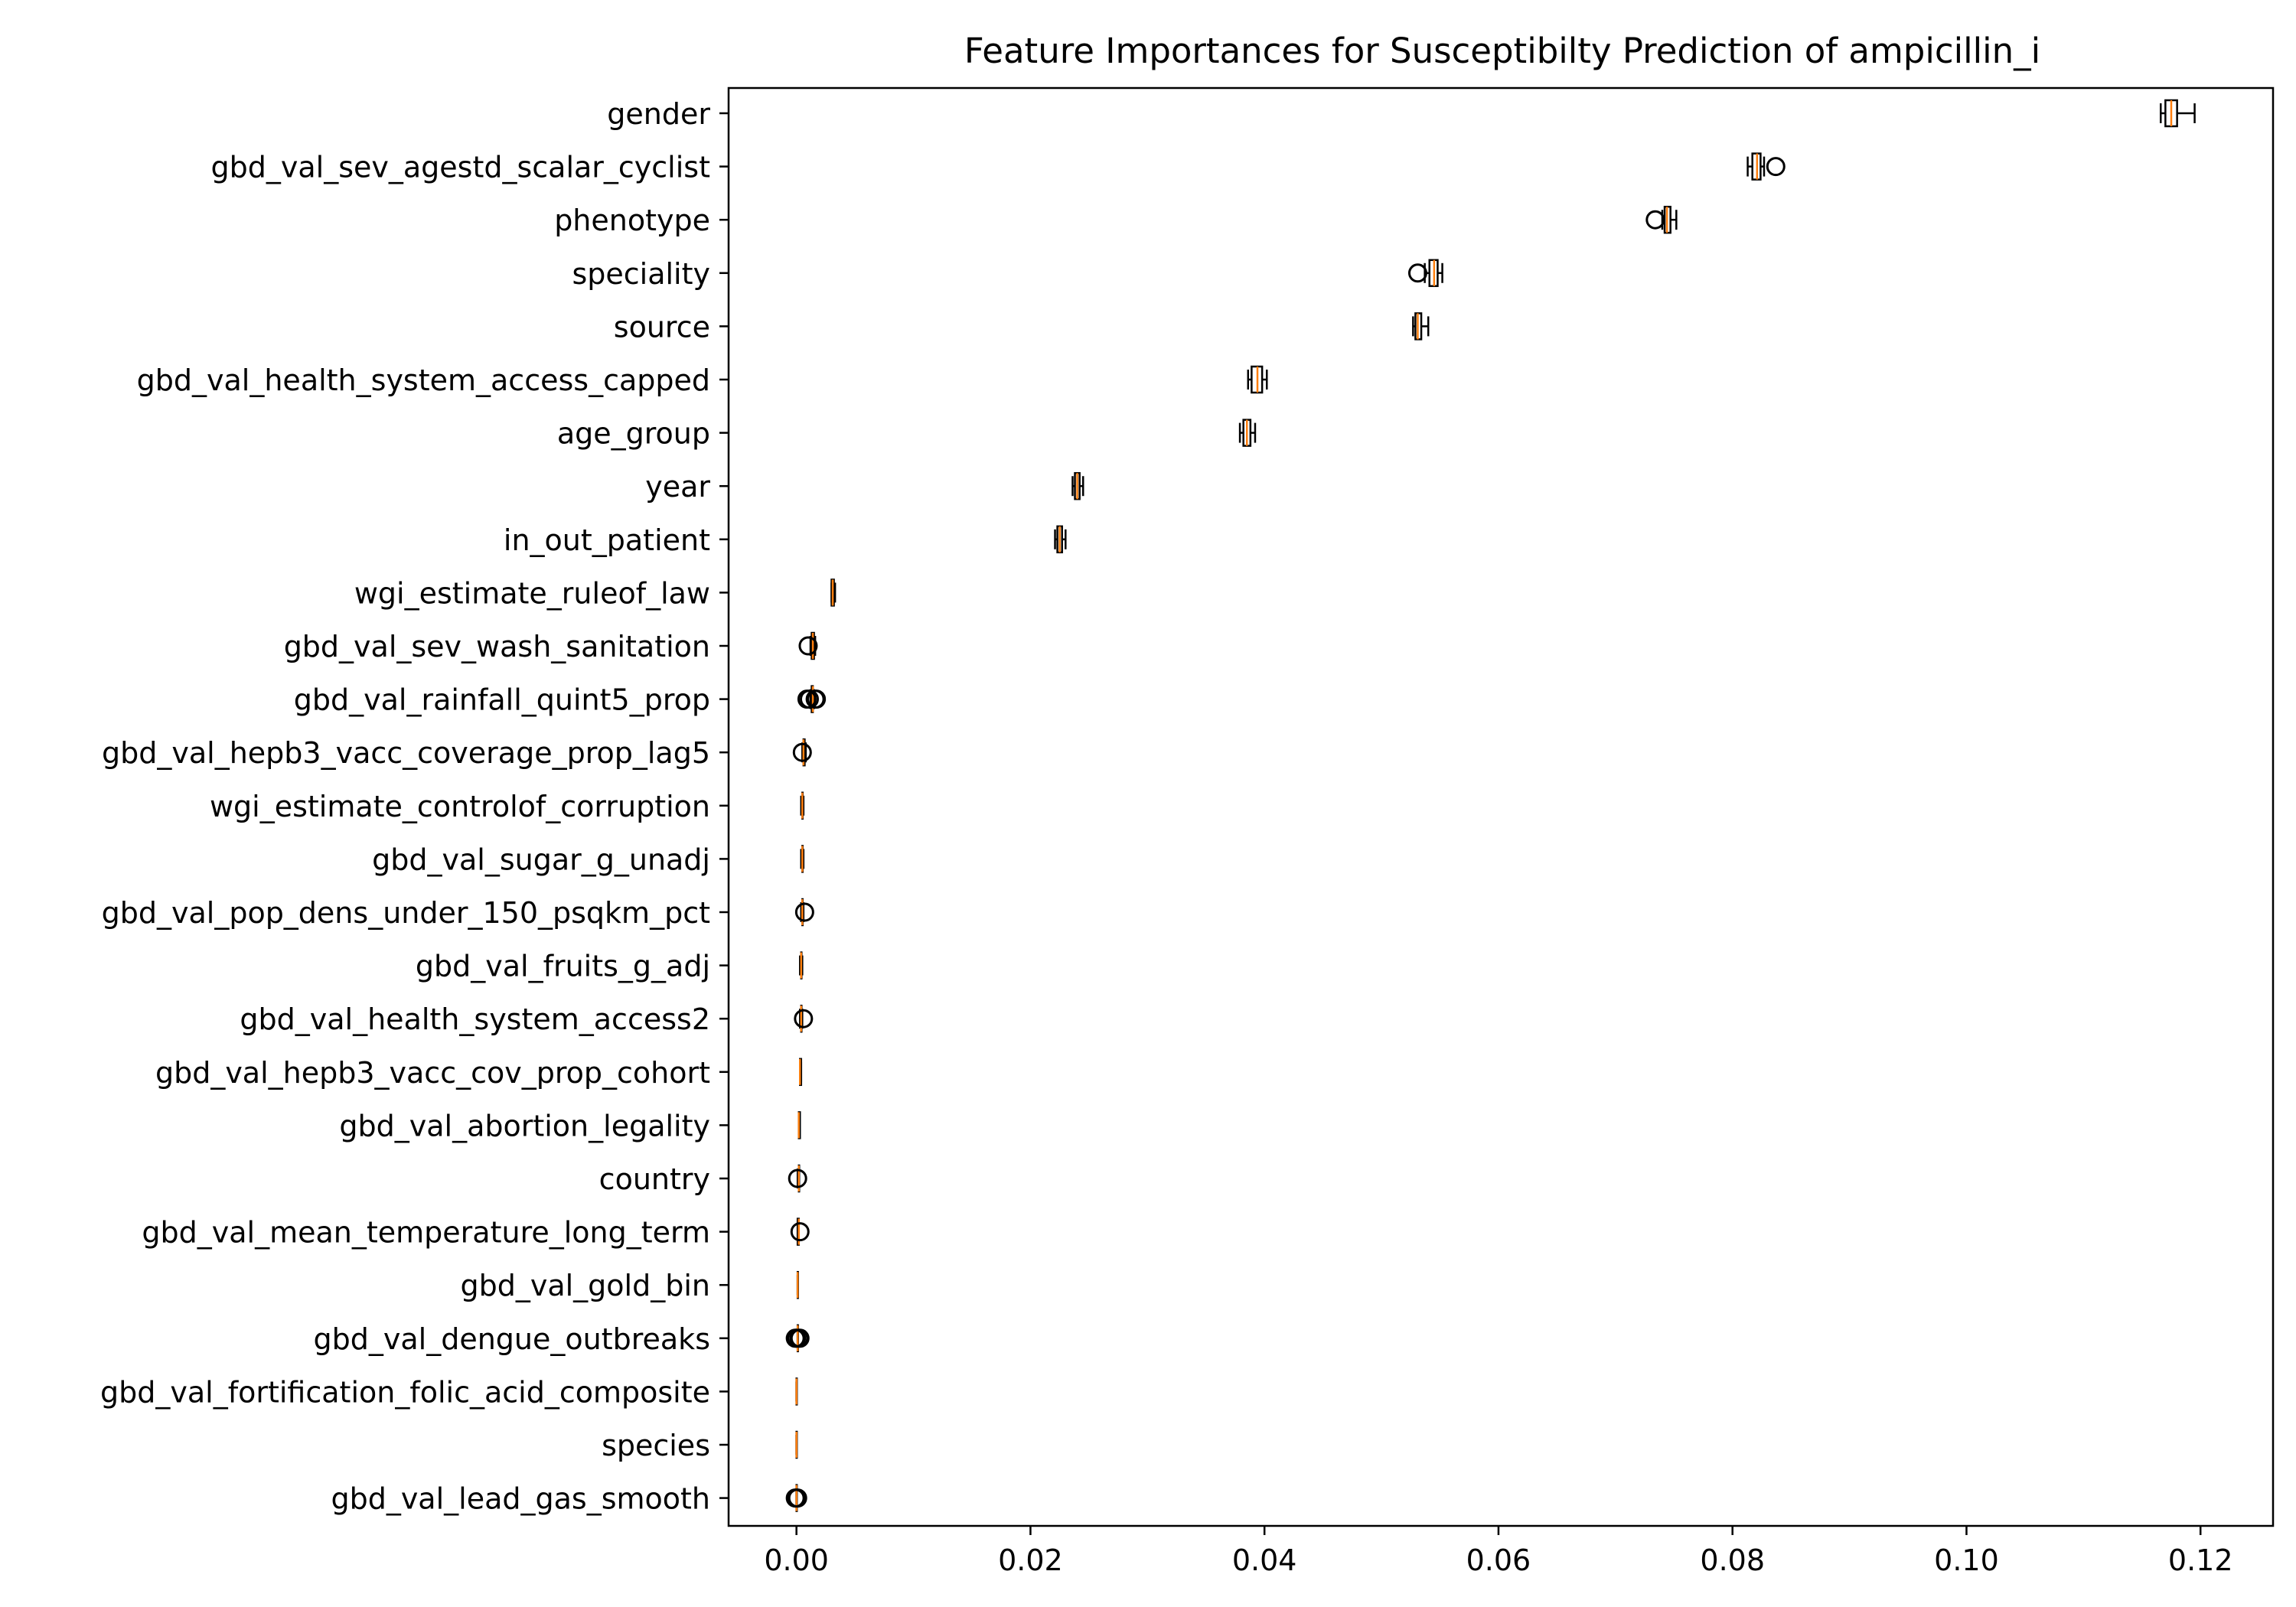 The image size is (2296, 1607). I want to click on y-tick-label: gbd_val_fruits_g_adj, so click(563, 967).